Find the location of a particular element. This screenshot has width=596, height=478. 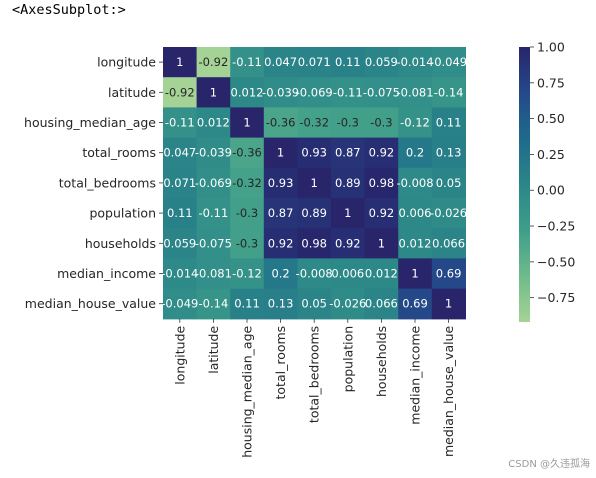

cell-annotation: 0.98 is located at coordinates (314, 243).